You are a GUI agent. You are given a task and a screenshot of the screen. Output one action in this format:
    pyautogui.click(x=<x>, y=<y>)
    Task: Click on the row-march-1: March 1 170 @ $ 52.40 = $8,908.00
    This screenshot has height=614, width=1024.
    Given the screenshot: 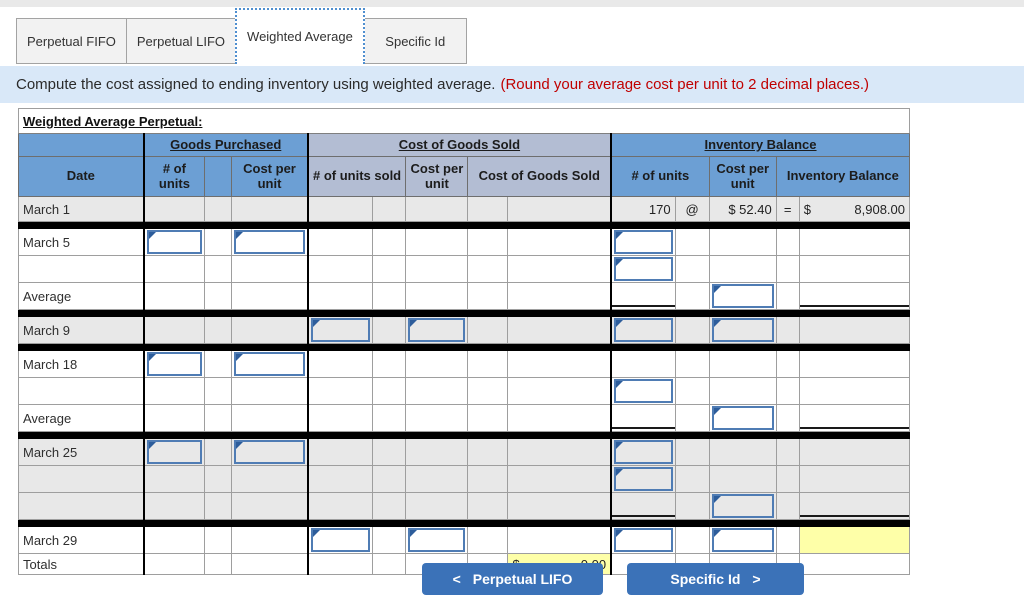 What is the action you would take?
    pyautogui.click(x=464, y=209)
    